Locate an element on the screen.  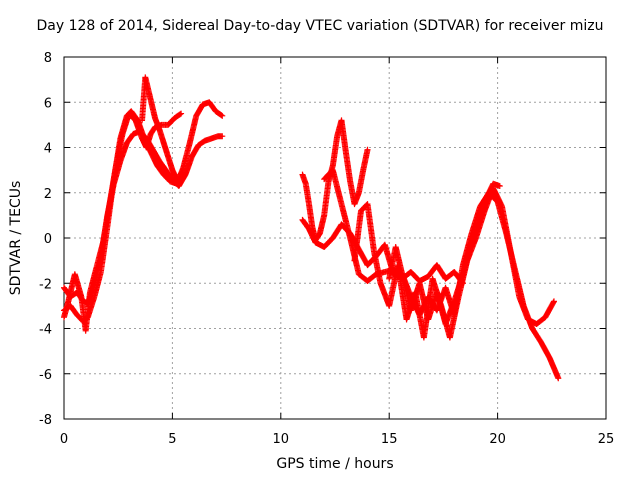
y-tick-label: 8 is located at coordinates (48, 58).